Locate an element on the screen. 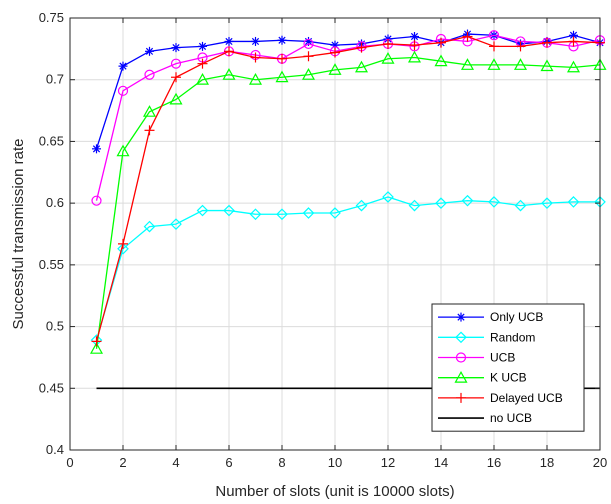 The image size is (611, 504). y-tick-label: 0.4 is located at coordinates (55, 449).